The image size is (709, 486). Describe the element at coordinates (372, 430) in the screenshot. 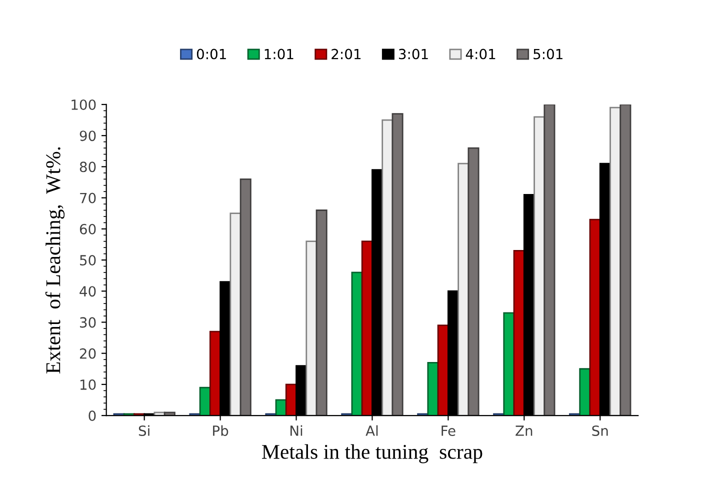

I see `x-tick-label: Al` at that location.